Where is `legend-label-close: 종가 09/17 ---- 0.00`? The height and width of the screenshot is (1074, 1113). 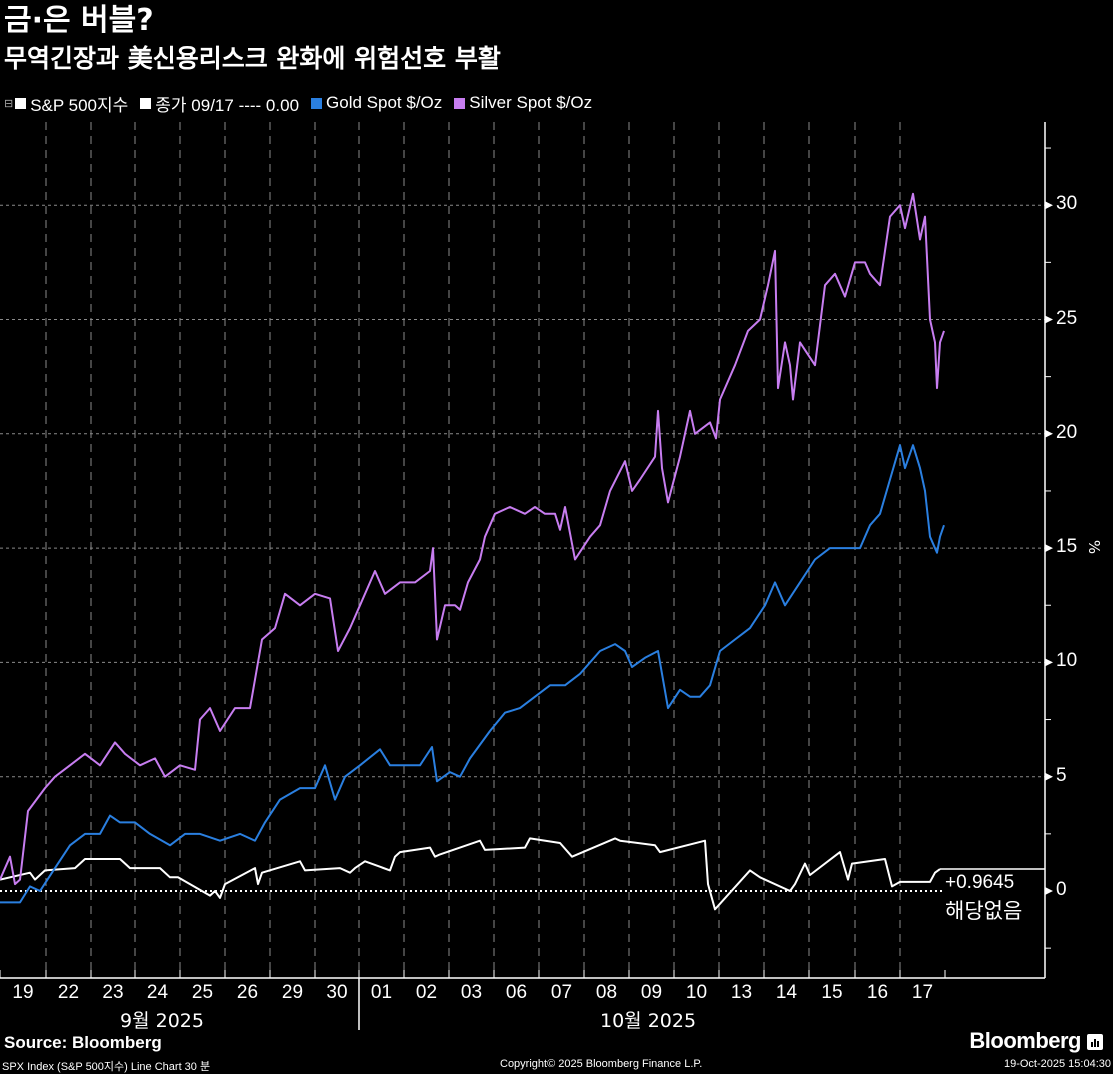
legend-label-close: 종가 09/17 ---- 0.00 is located at coordinates (227, 105).